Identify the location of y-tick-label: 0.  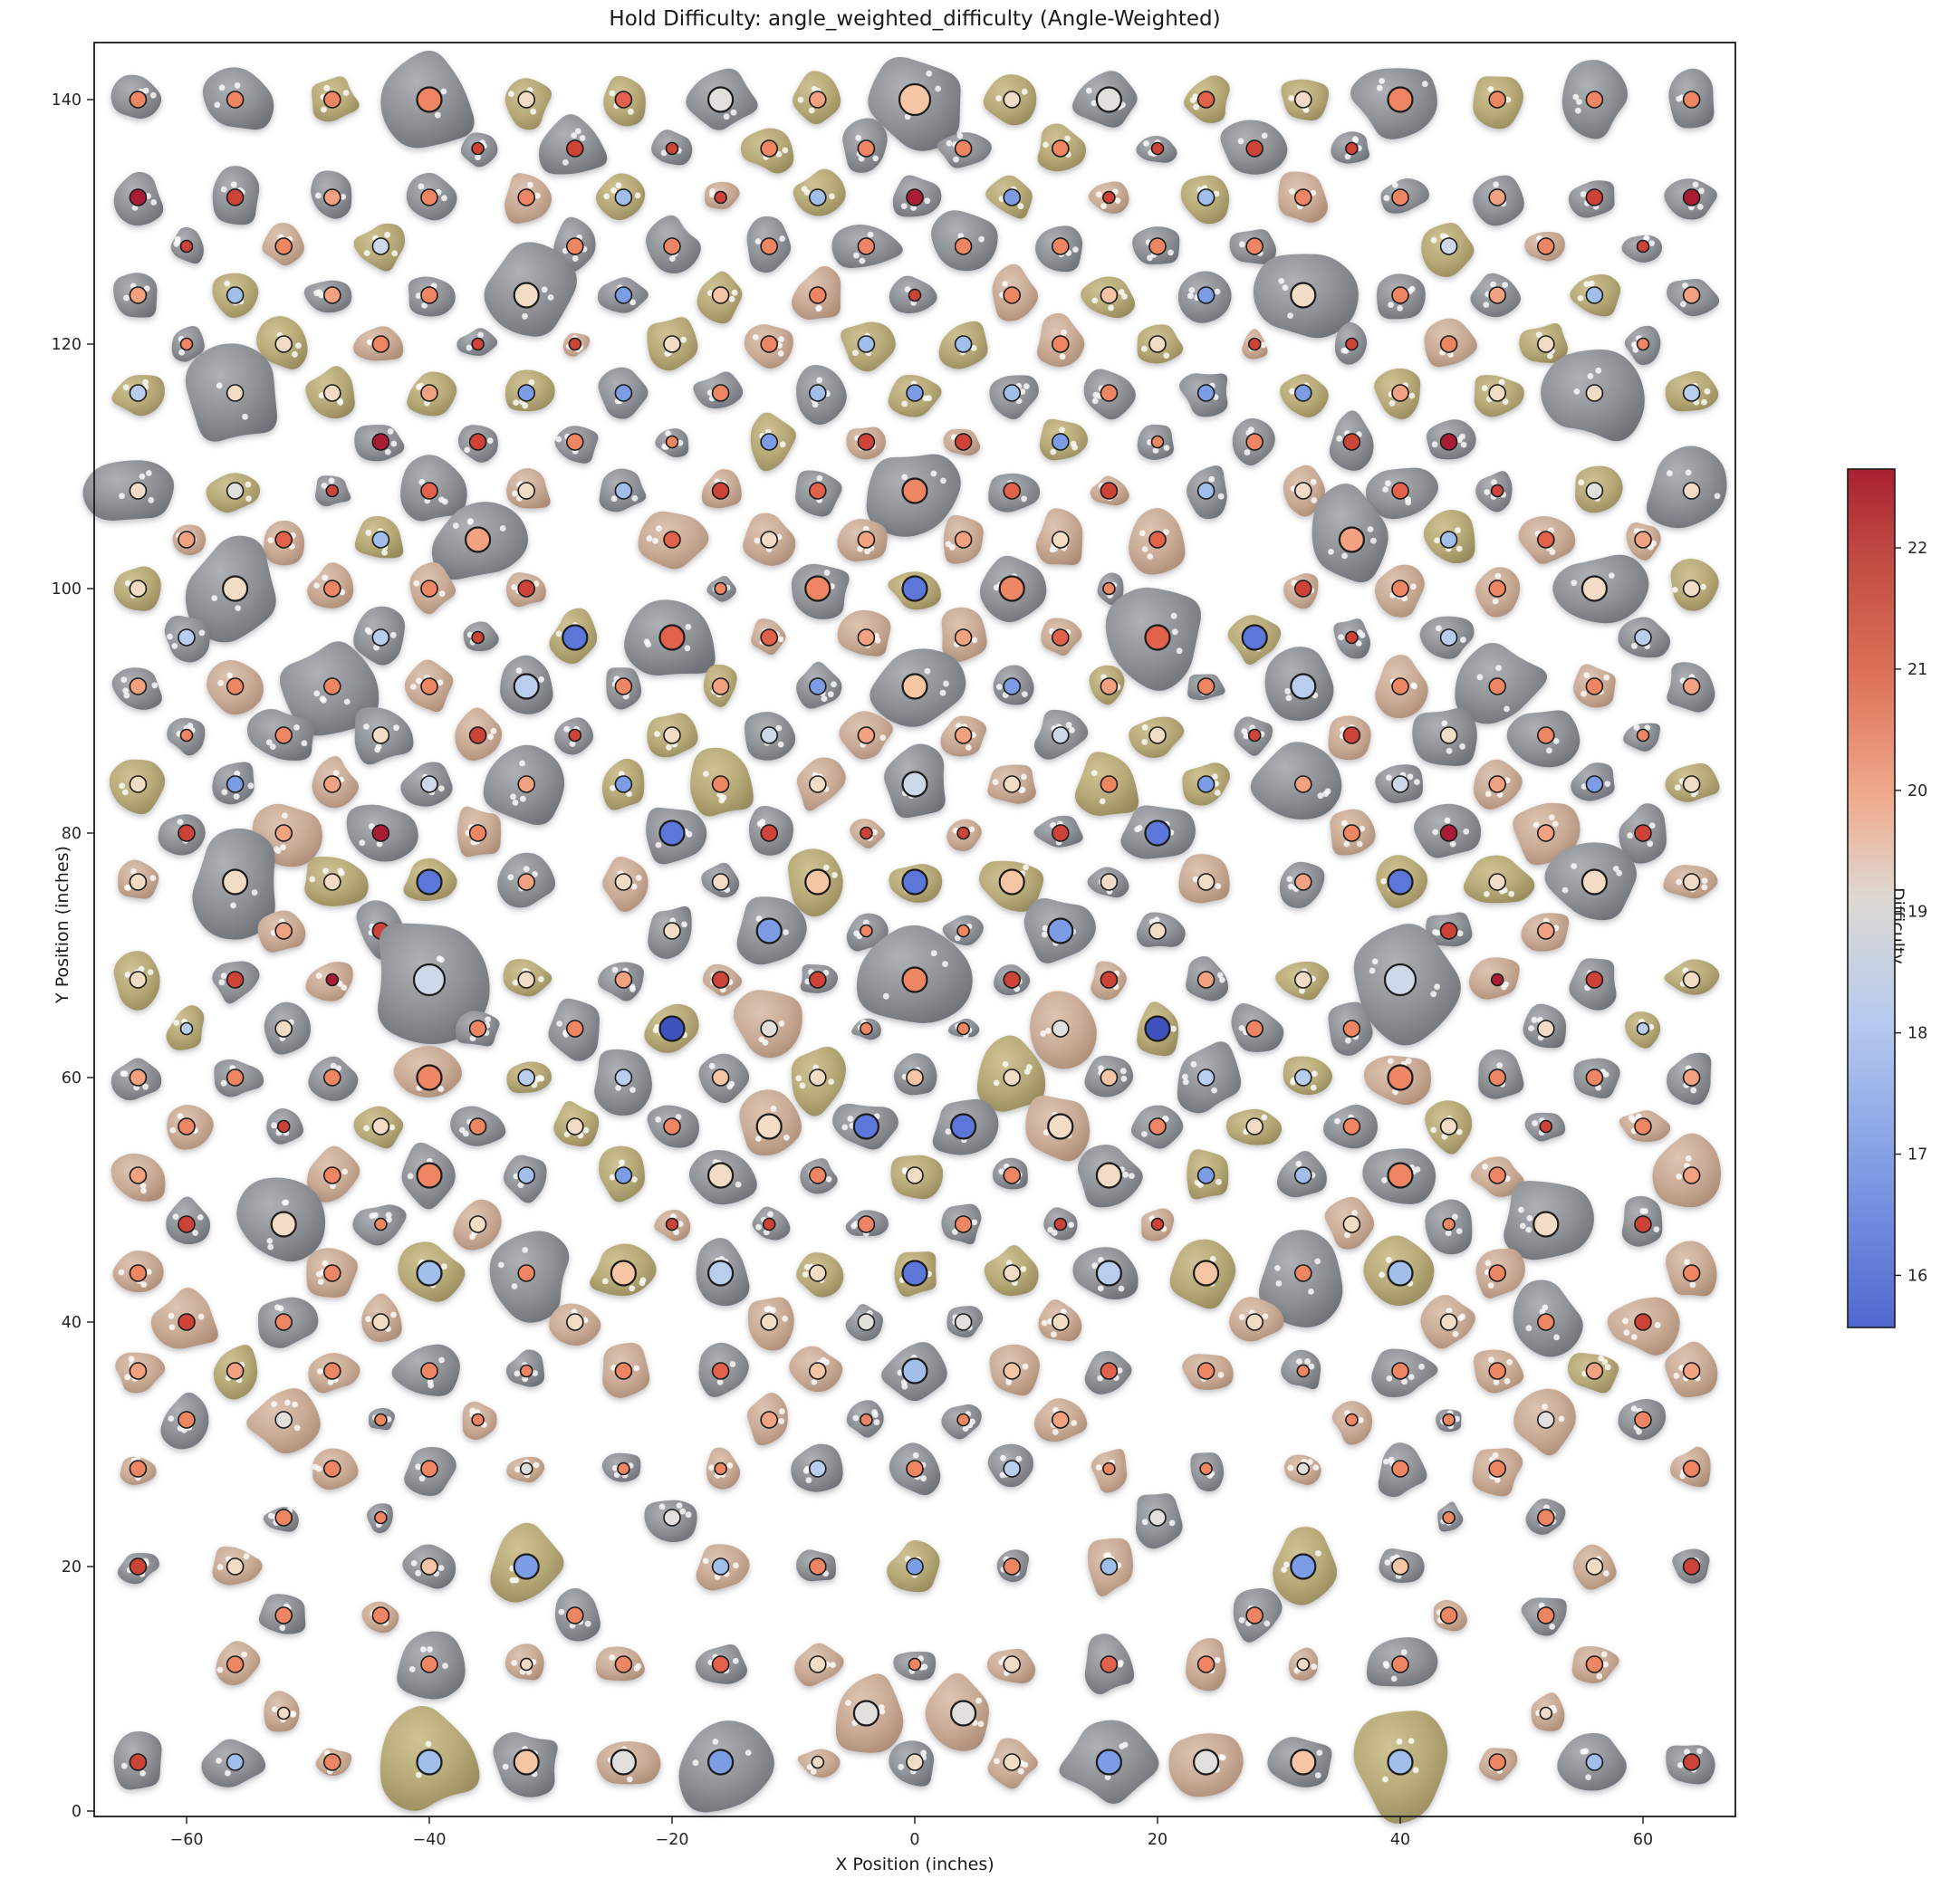
(77, 1812).